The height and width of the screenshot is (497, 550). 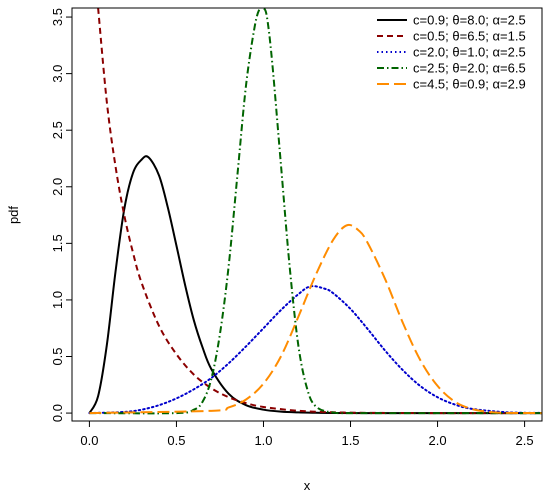 What do you see at coordinates (57, 17) in the screenshot?
I see `y-tick-label: 3.5` at bounding box center [57, 17].